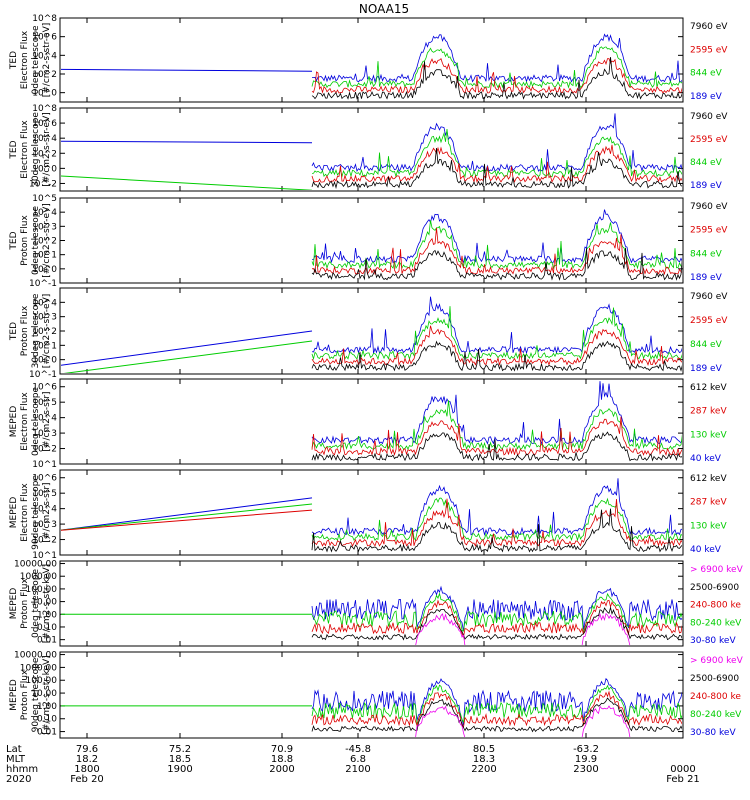  I want to click on y-axis-label: Proton Flux, so click(25, 603).